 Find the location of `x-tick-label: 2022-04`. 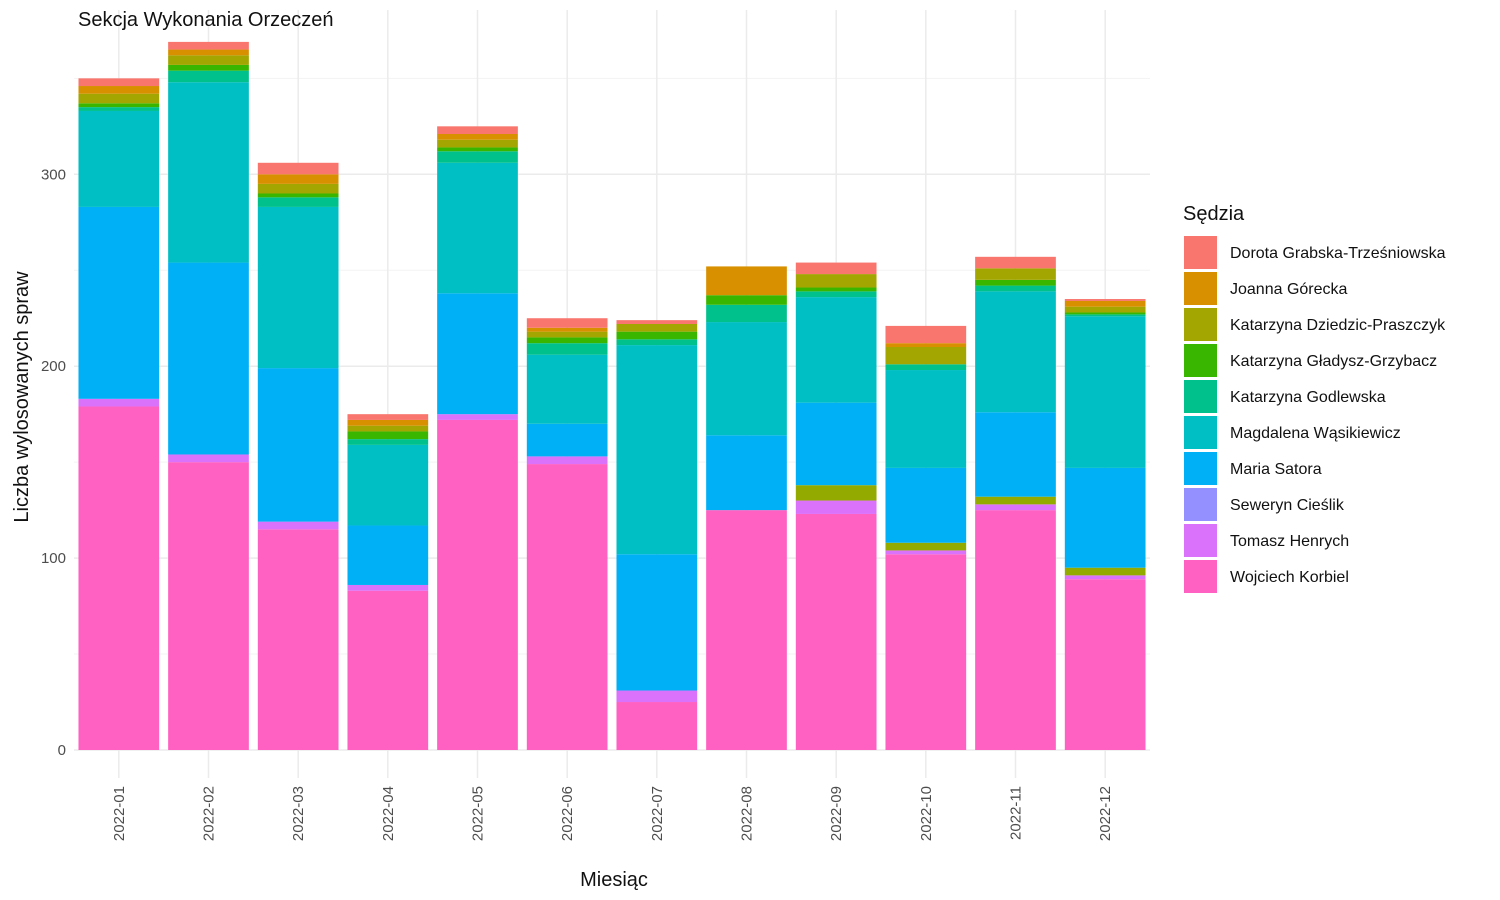

x-tick-label: 2022-04 is located at coordinates (388, 813).